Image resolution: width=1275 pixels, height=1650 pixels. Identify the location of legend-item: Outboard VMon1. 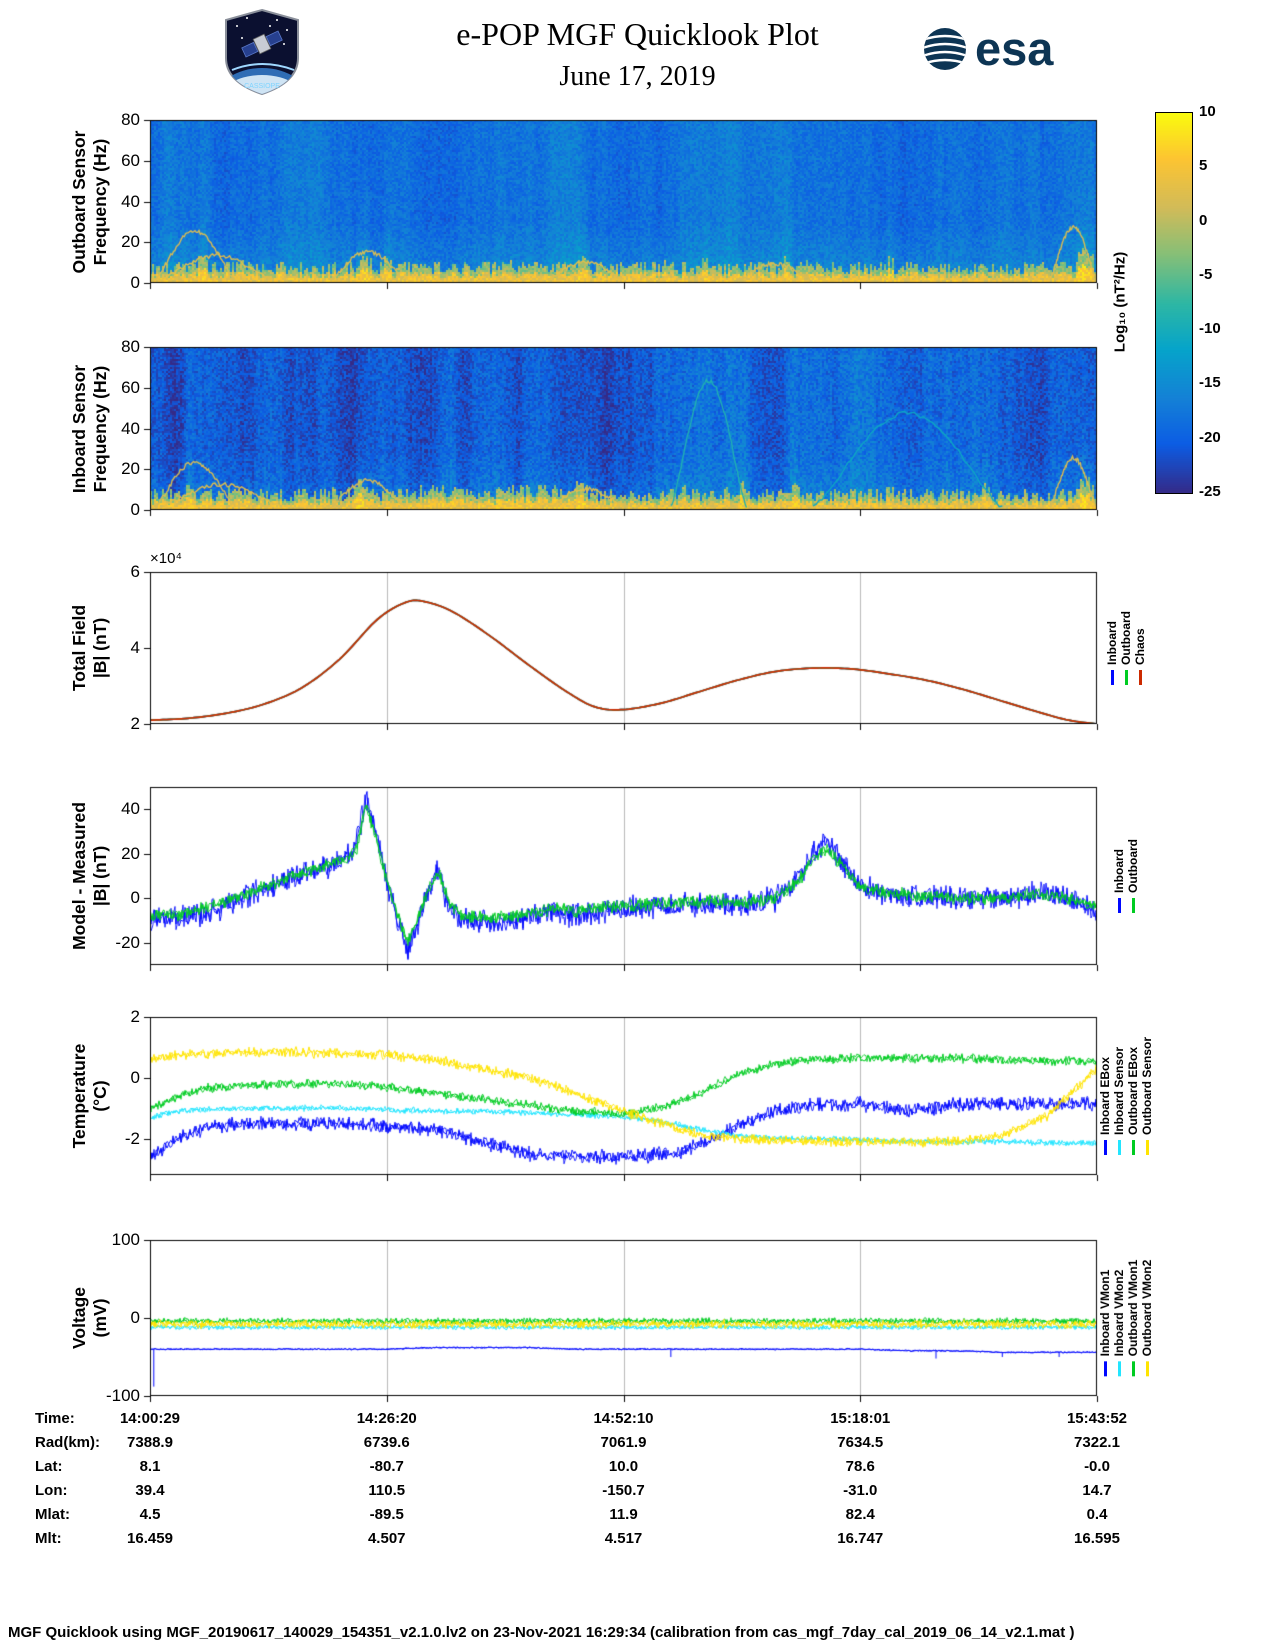
(1133, 1318).